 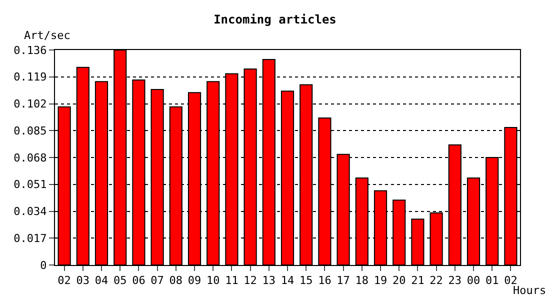 What do you see at coordinates (275, 19) in the screenshot?
I see `chart-title: Incoming articles` at bounding box center [275, 19].